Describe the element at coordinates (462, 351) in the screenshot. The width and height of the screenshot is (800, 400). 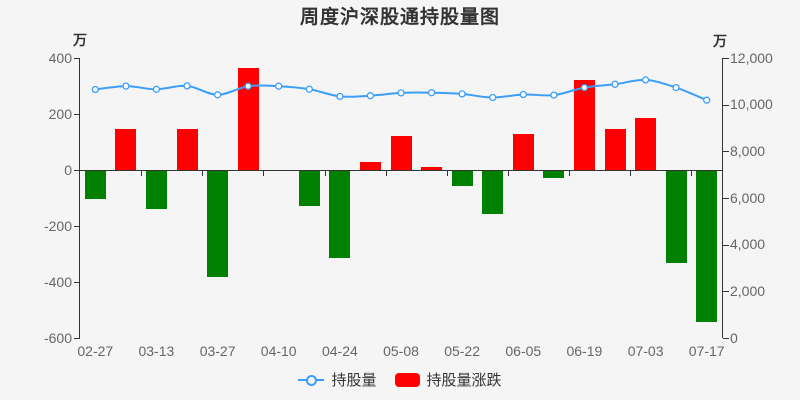
I see `x-axis-tick-label: 05-22` at that location.